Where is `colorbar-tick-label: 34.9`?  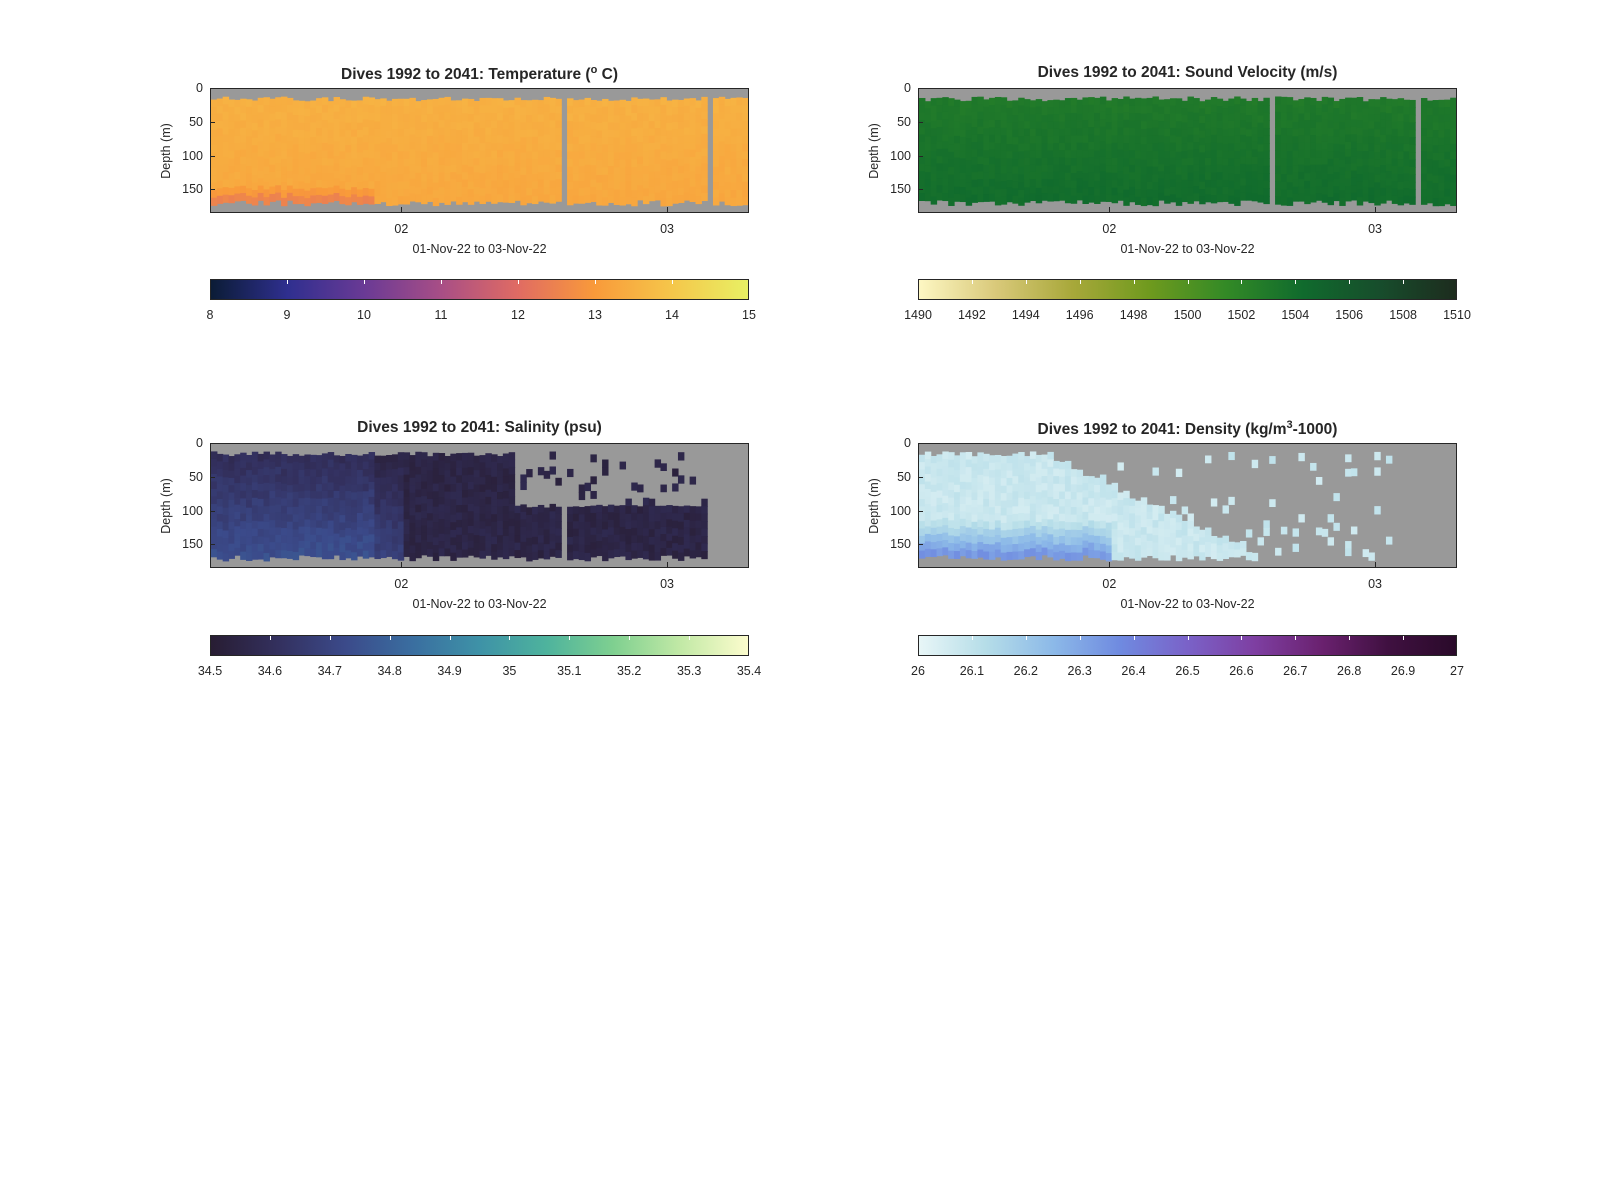 colorbar-tick-label: 34.9 is located at coordinates (449, 671).